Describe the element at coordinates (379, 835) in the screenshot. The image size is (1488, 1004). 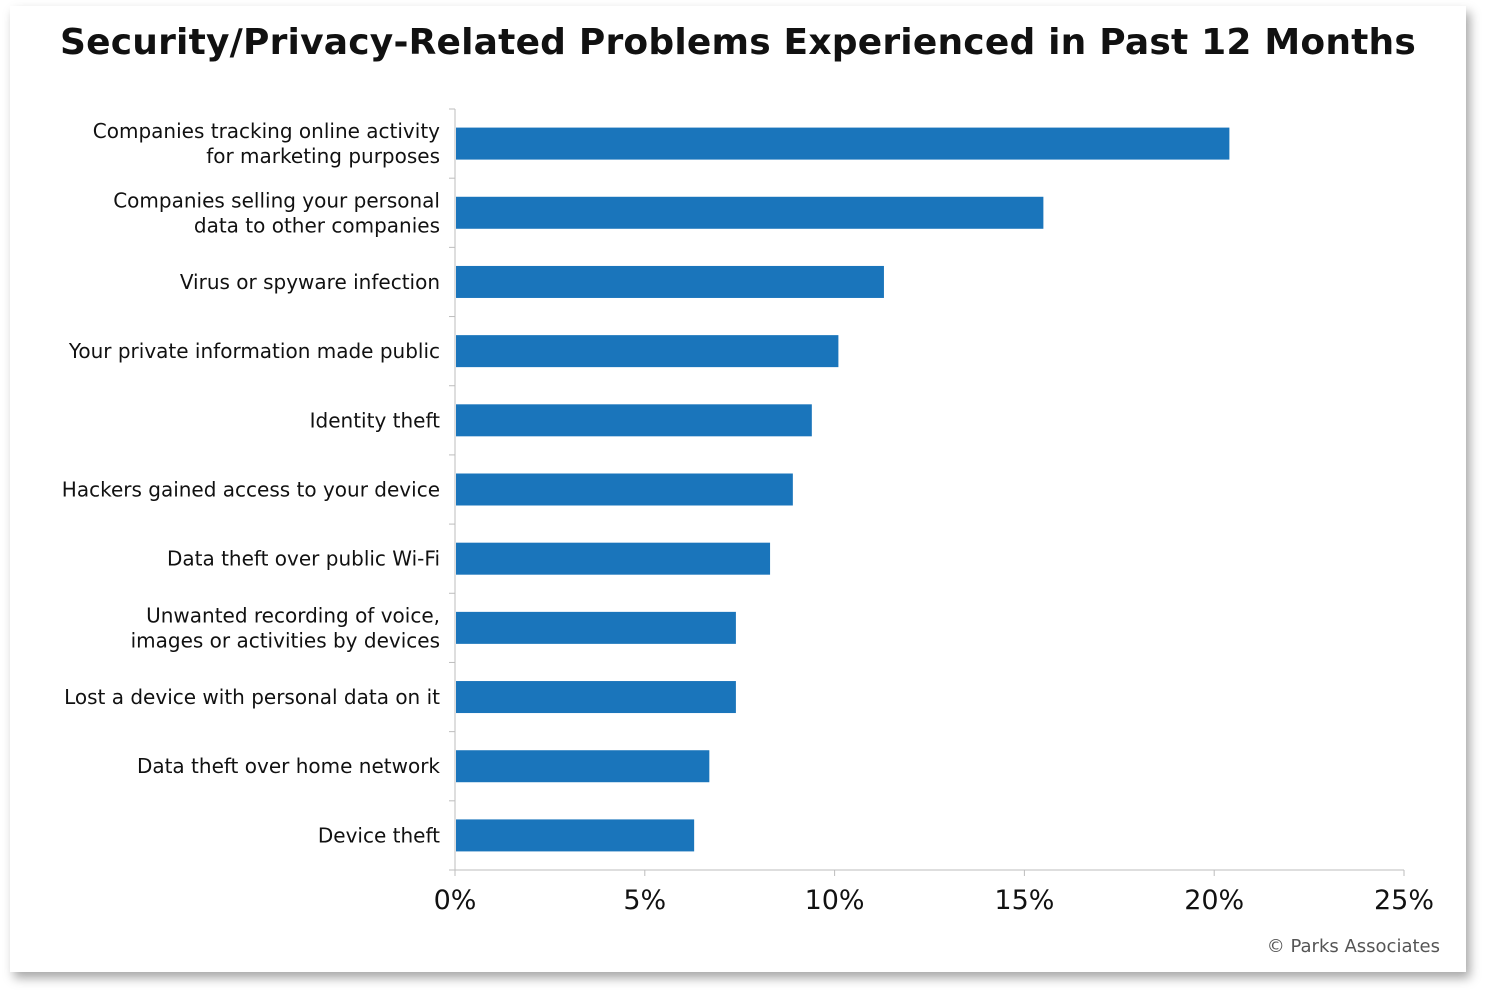
I see `category-label: Device theft` at that location.